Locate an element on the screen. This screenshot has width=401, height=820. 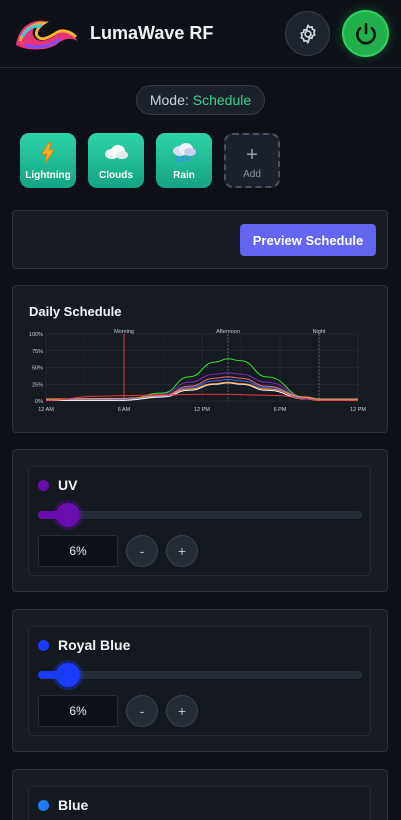
y-tick-label: 50% is located at coordinates (37, 369).